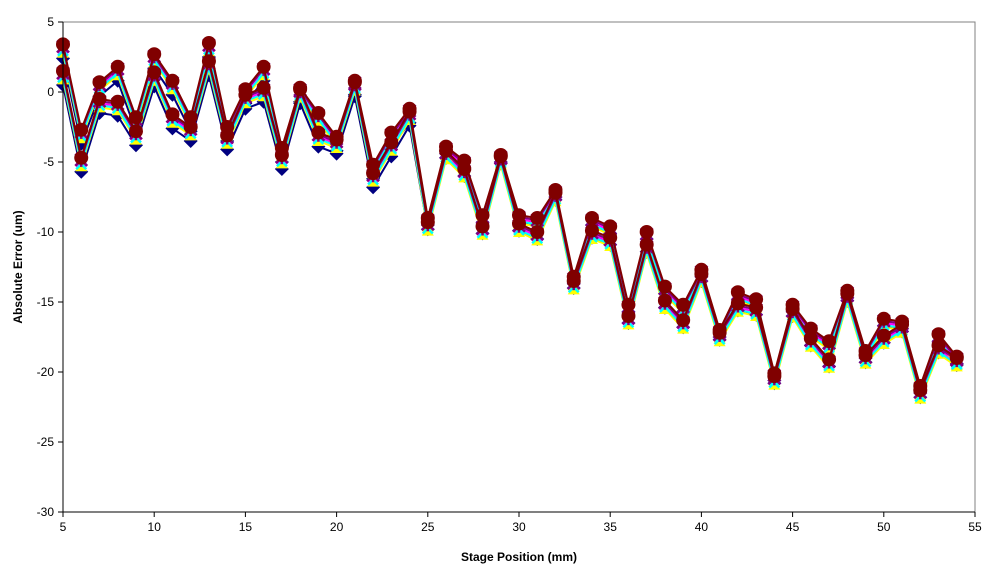 Image resolution: width=989 pixels, height=576 pixels. Describe the element at coordinates (519, 557) in the screenshot. I see `x-axis-label: Stage Position (mm)` at that location.